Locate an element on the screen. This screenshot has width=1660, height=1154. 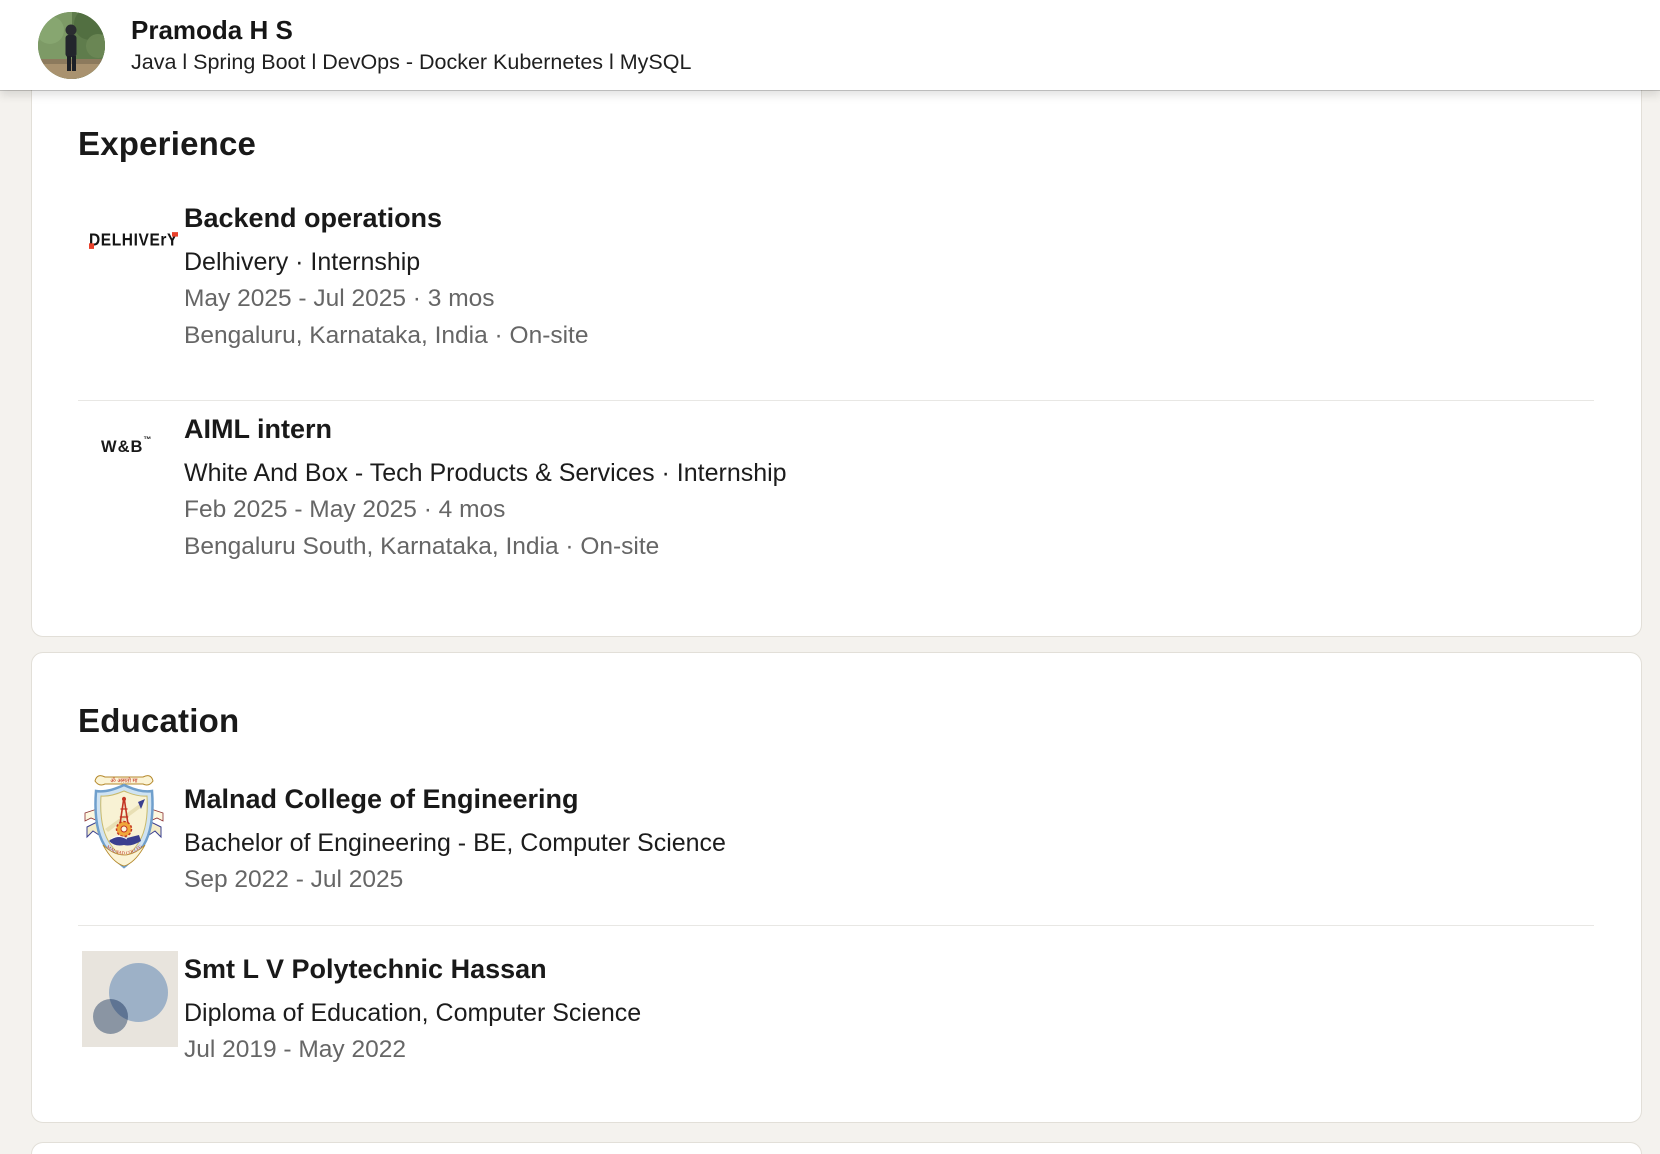
placeholder-circle-icon is located at coordinates (110, 1017).